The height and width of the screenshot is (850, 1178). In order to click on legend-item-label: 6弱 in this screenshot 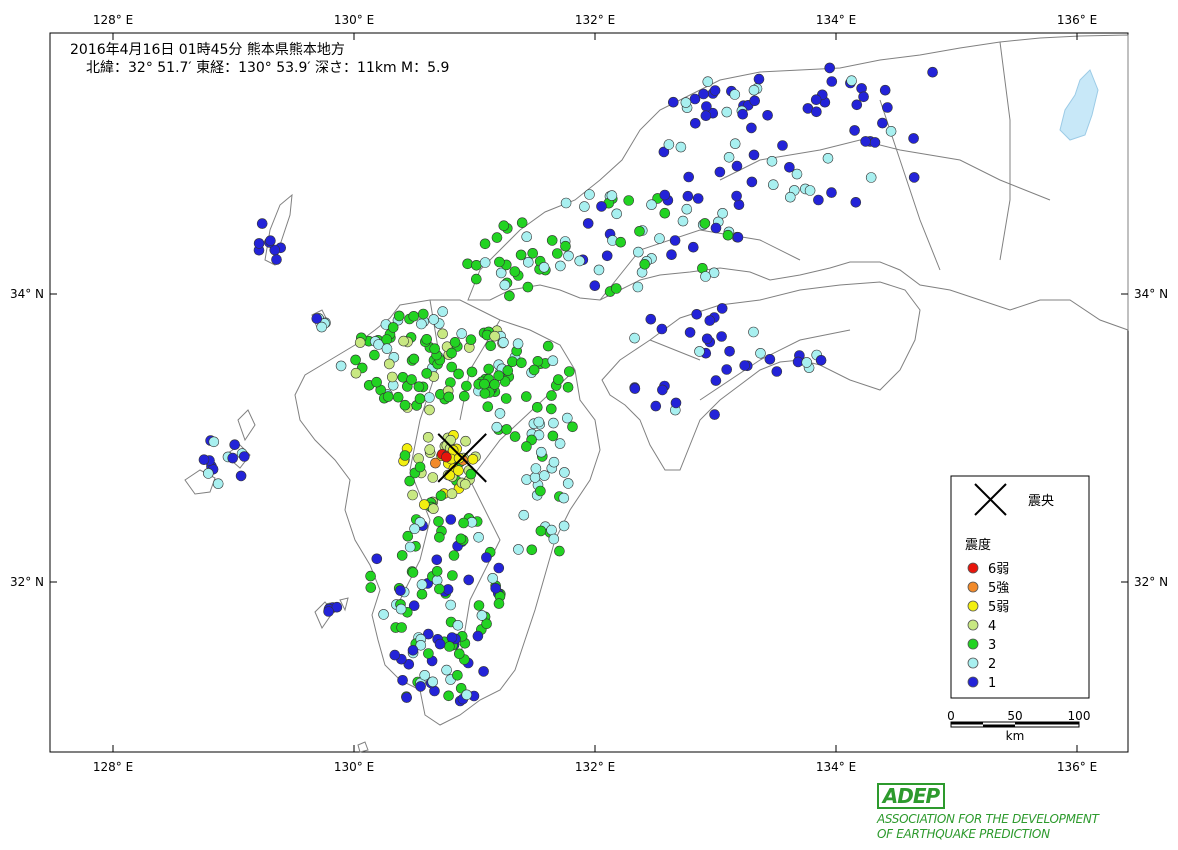, I will do `click(998, 569)`.